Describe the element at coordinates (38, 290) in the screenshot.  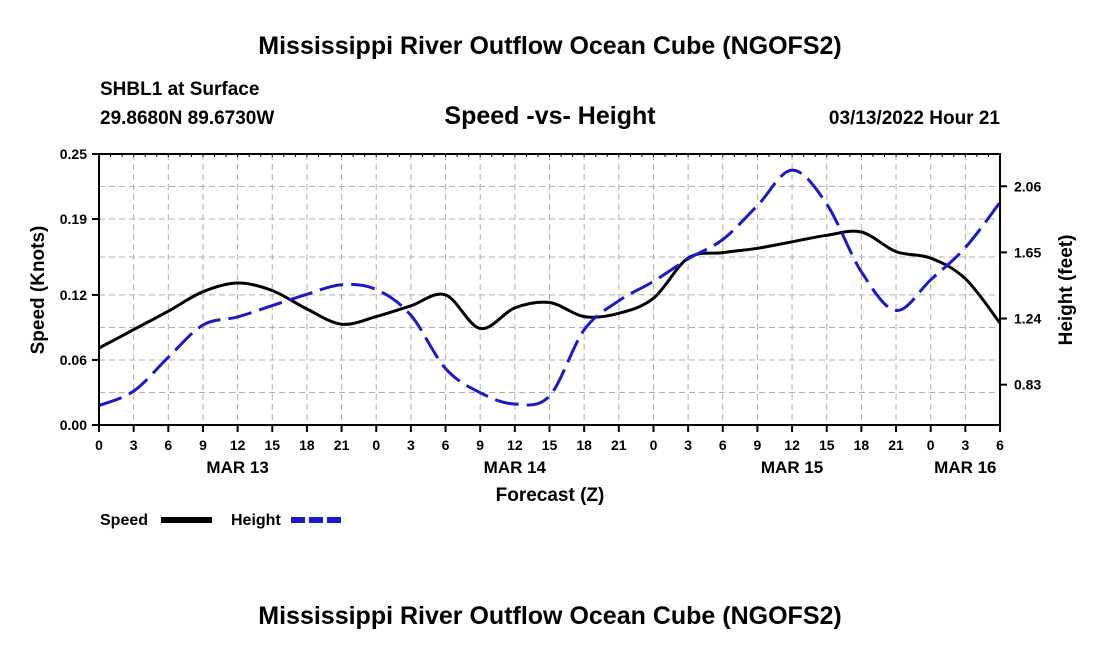
I see `y-axis-label: Speed (Knots)` at that location.